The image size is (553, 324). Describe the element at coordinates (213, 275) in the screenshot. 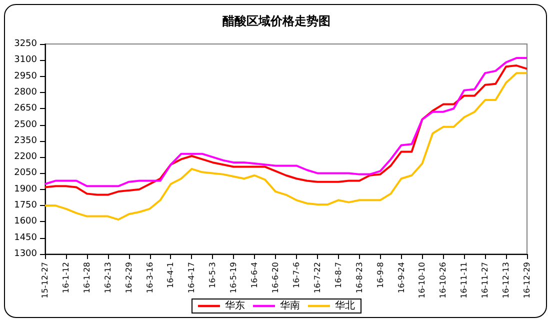

I see `x-tick-label: 16-5-3` at that location.